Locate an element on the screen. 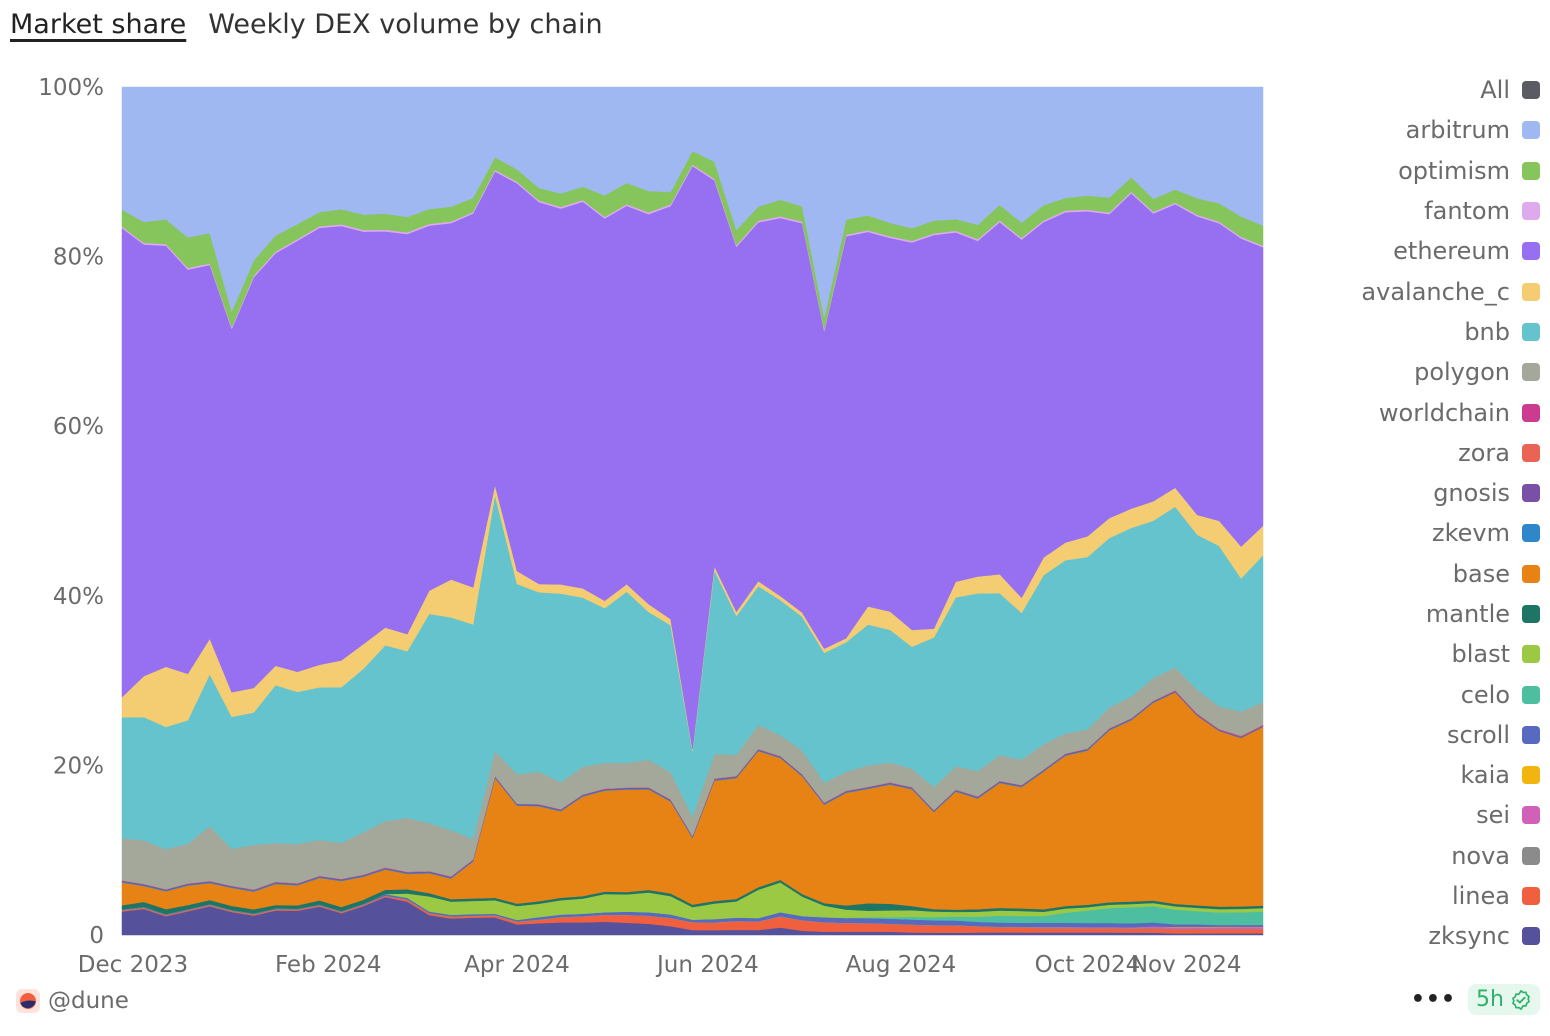 This screenshot has width=1550, height=1036. legend-label: scroll is located at coordinates (1478, 734).